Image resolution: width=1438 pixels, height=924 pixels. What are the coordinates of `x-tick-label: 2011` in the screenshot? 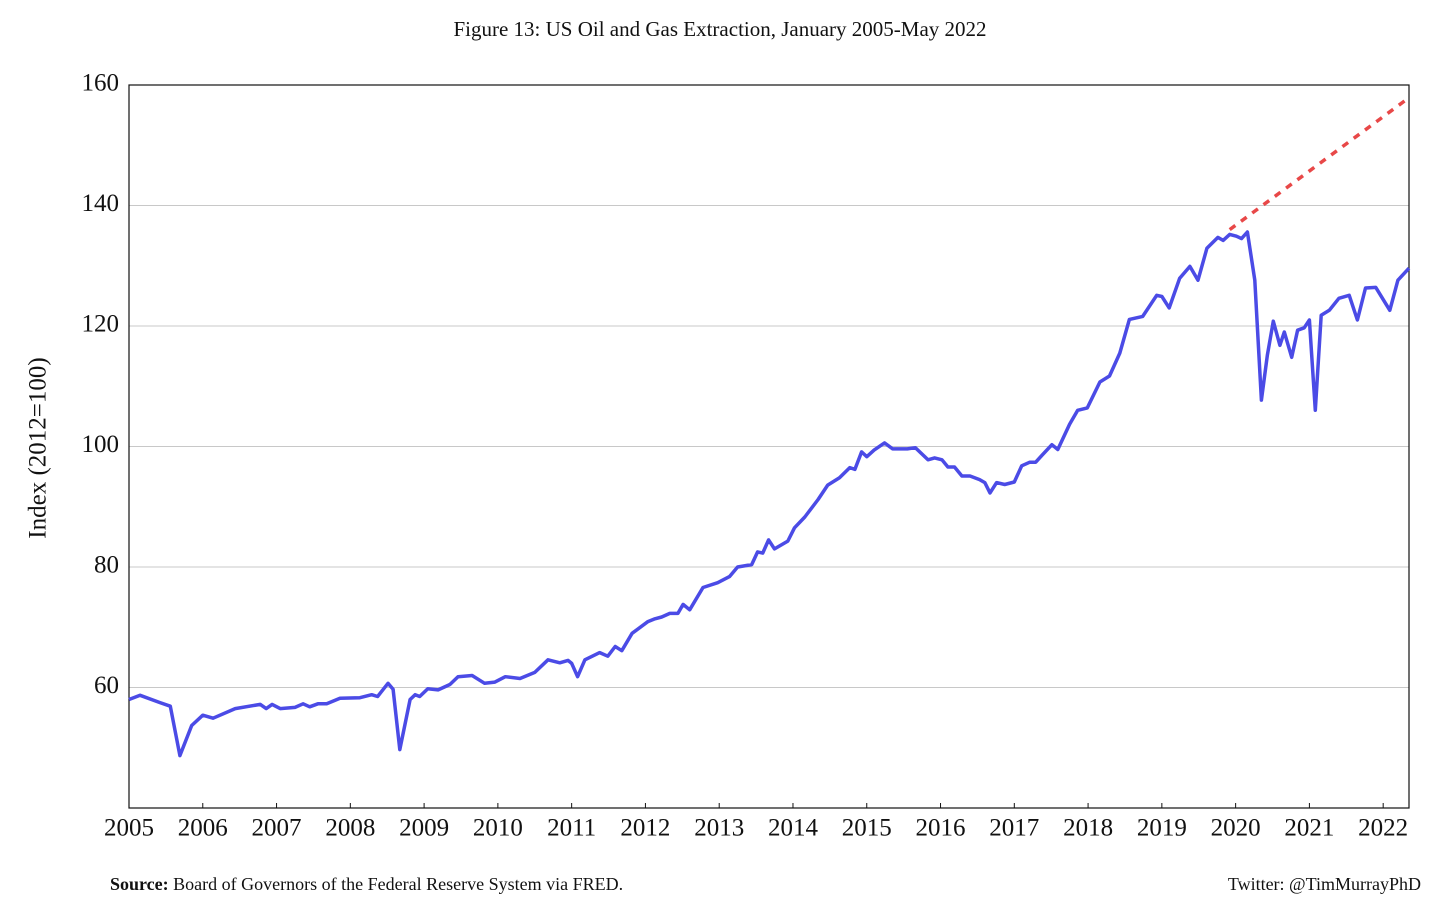 It's located at (571, 828).